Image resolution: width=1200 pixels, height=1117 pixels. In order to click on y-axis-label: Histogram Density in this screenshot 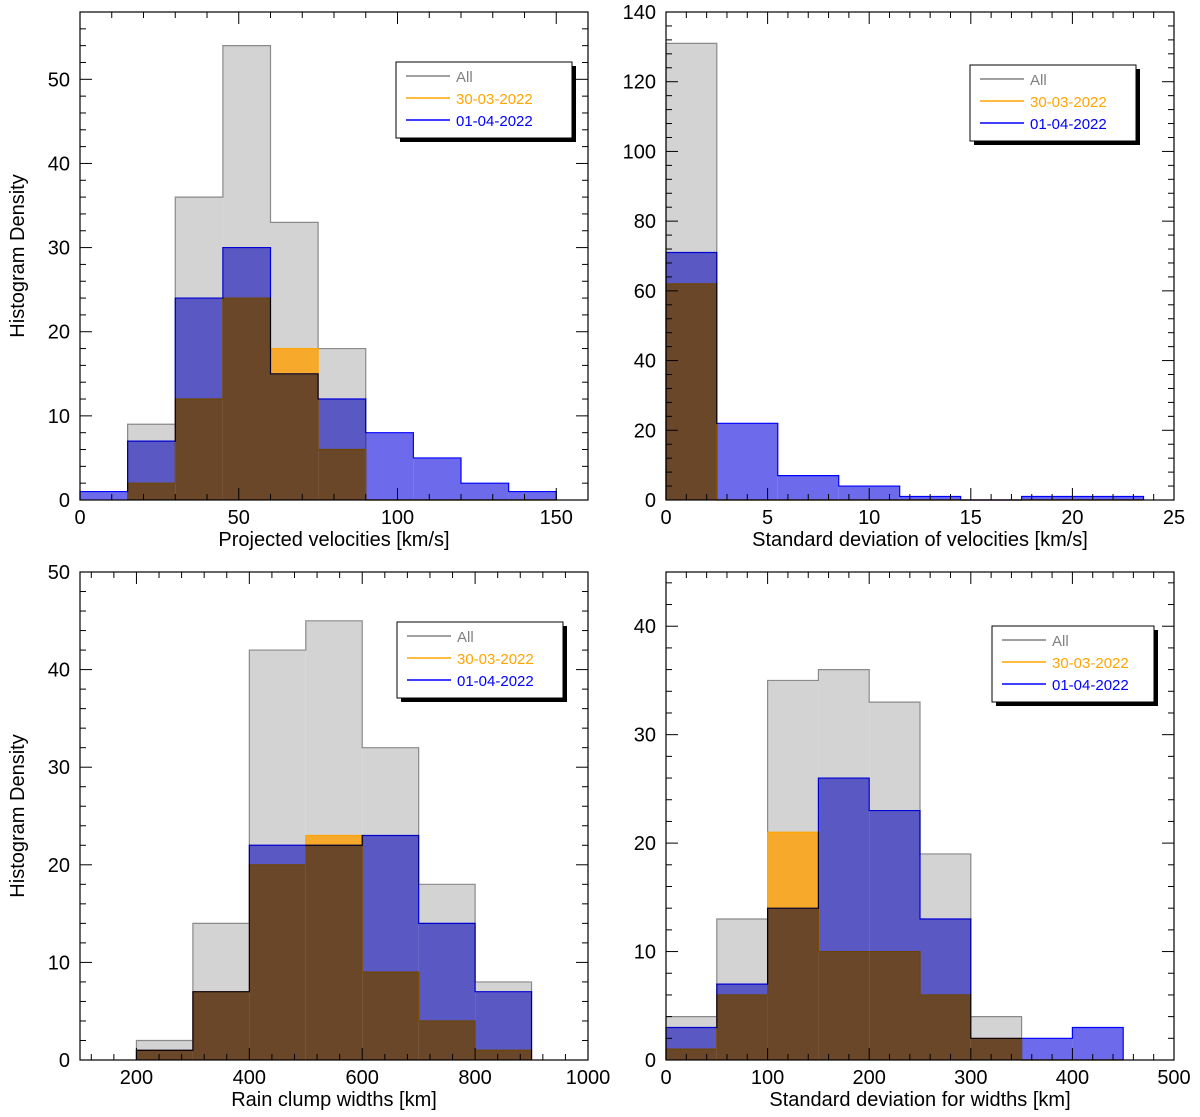, I will do `click(18, 255)`.